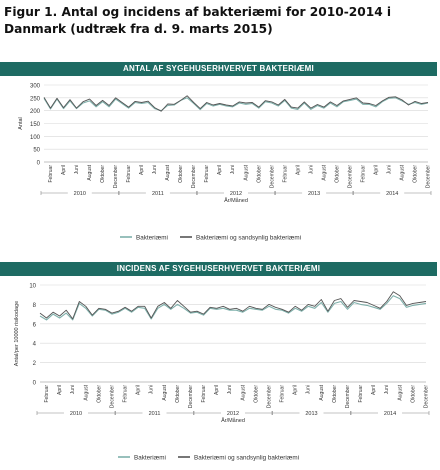  What do you see at coordinates (35, 99) in the screenshot?
I see `y-tick-label: 250` at bounding box center [35, 99].